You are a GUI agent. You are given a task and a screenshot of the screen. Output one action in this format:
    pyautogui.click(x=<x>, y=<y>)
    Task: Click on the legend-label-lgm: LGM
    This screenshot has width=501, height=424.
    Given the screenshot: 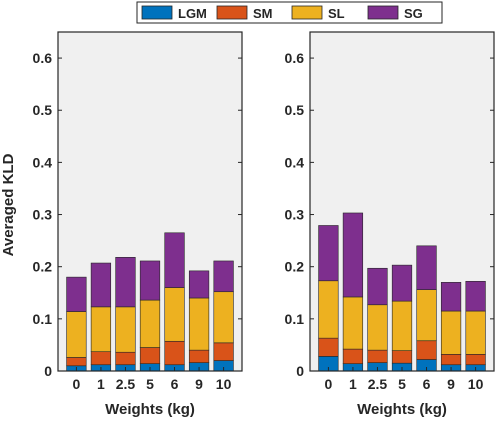 What is the action you would take?
    pyautogui.click(x=192, y=13)
    